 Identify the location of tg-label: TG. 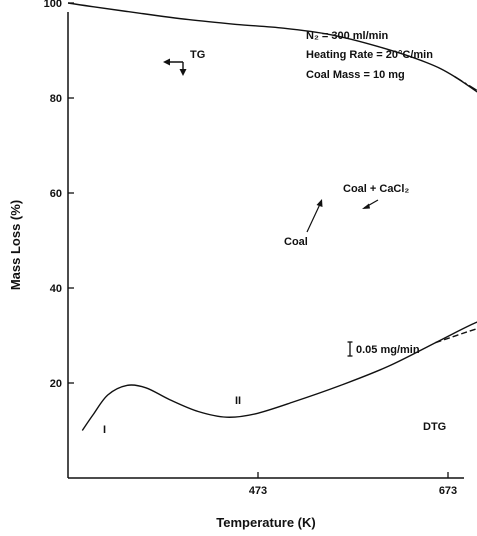
(197, 55).